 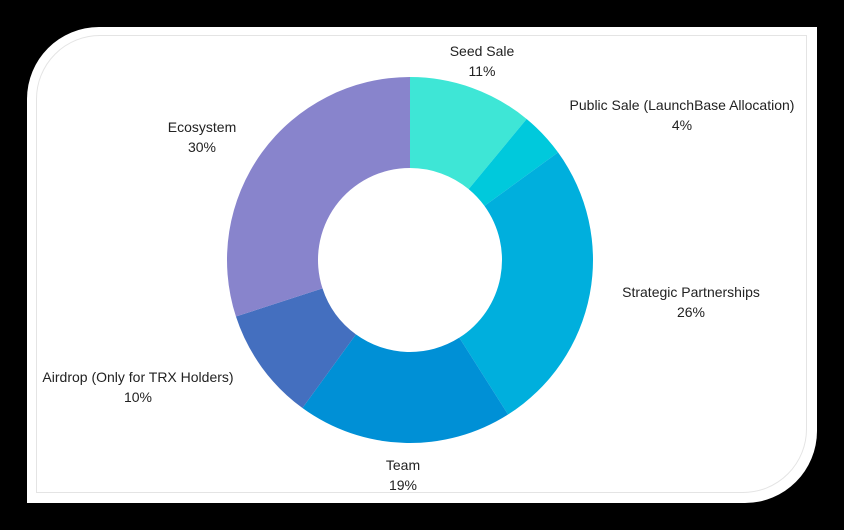 What do you see at coordinates (682, 125) in the screenshot?
I see `label-value: 4%` at bounding box center [682, 125].